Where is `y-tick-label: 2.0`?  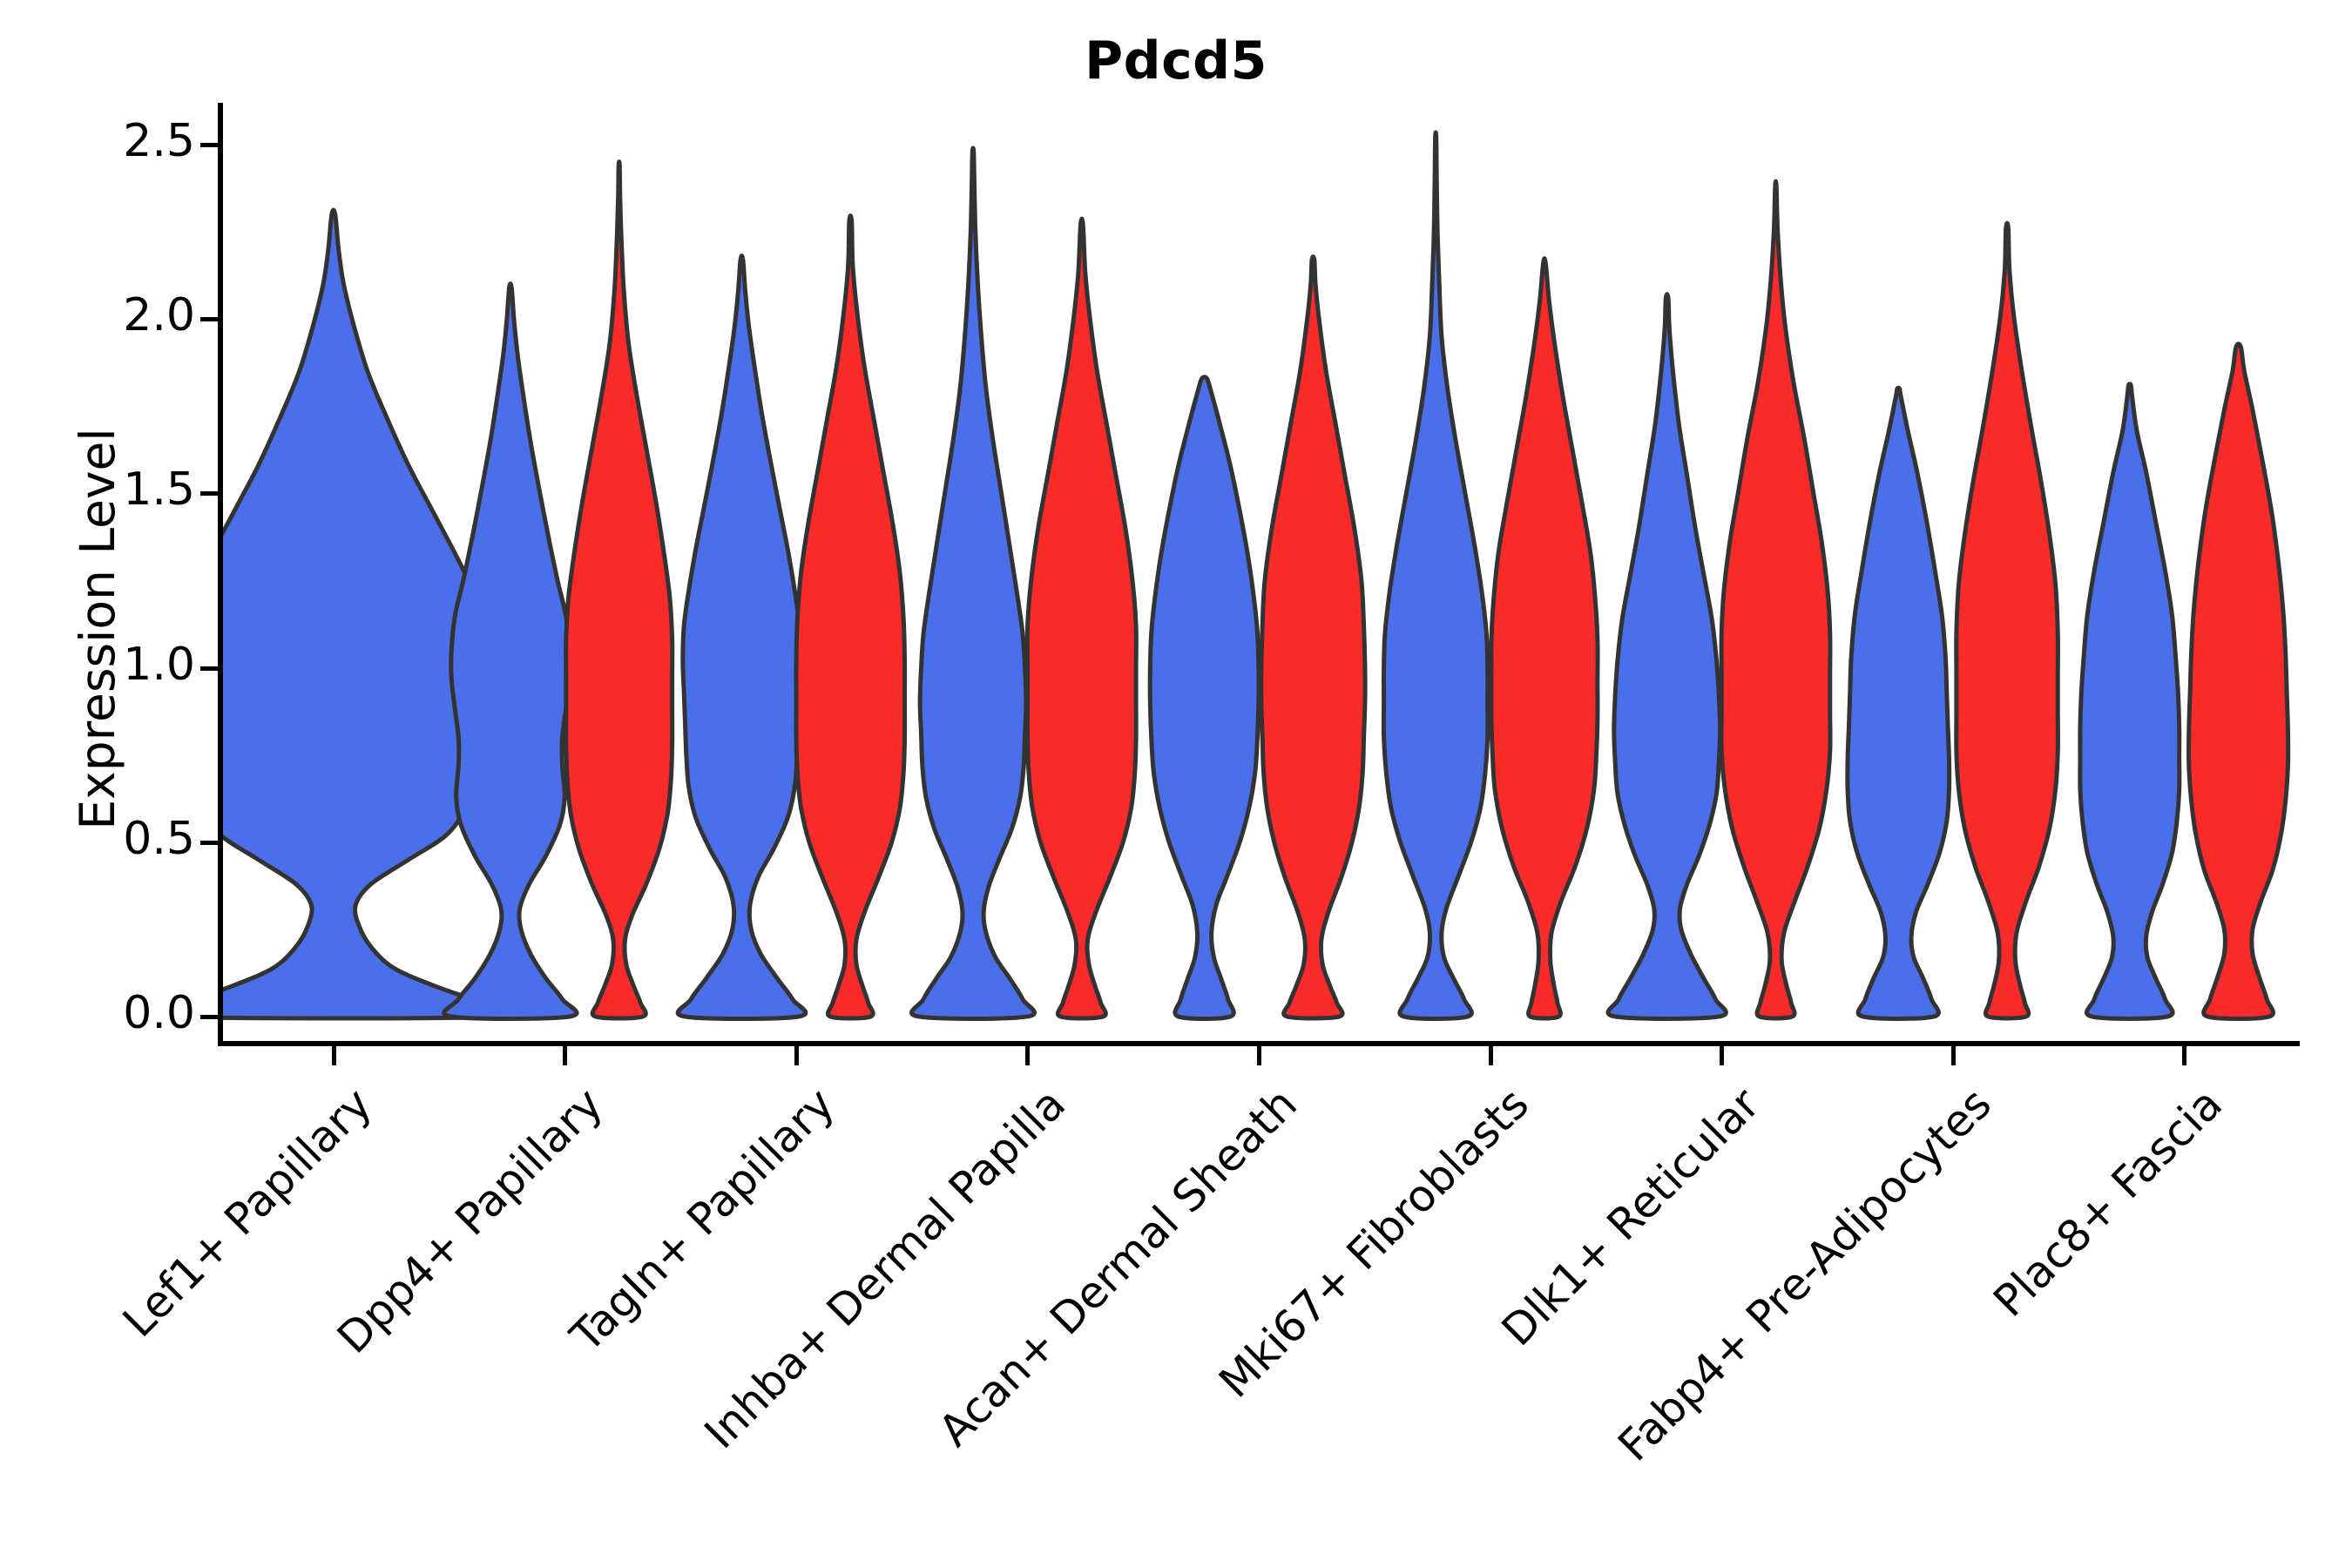 y-tick-label: 2.0 is located at coordinates (159, 315).